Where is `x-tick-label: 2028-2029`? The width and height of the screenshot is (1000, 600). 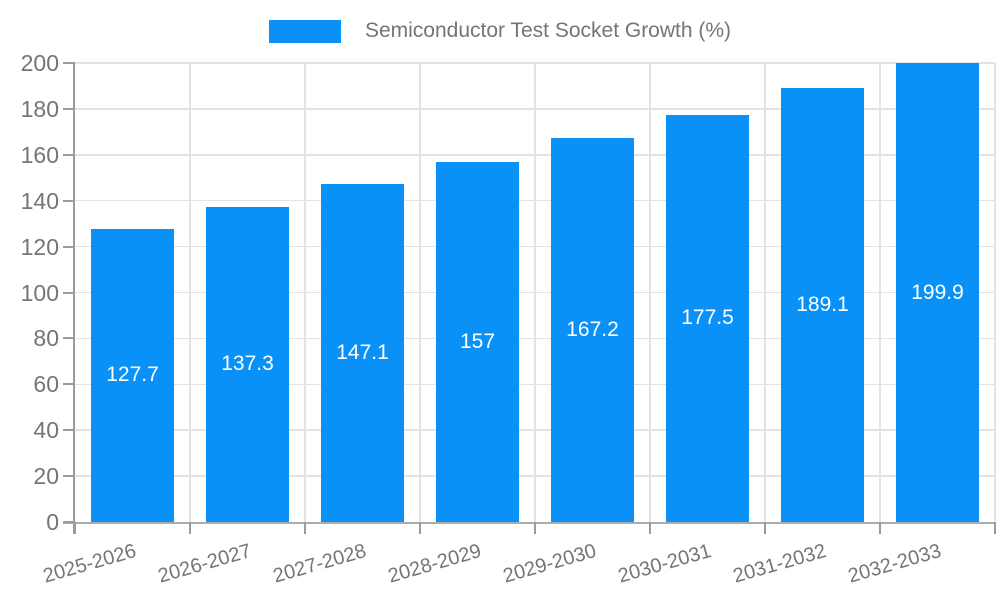
x-tick-label: 2028-2029 is located at coordinates (434, 564).